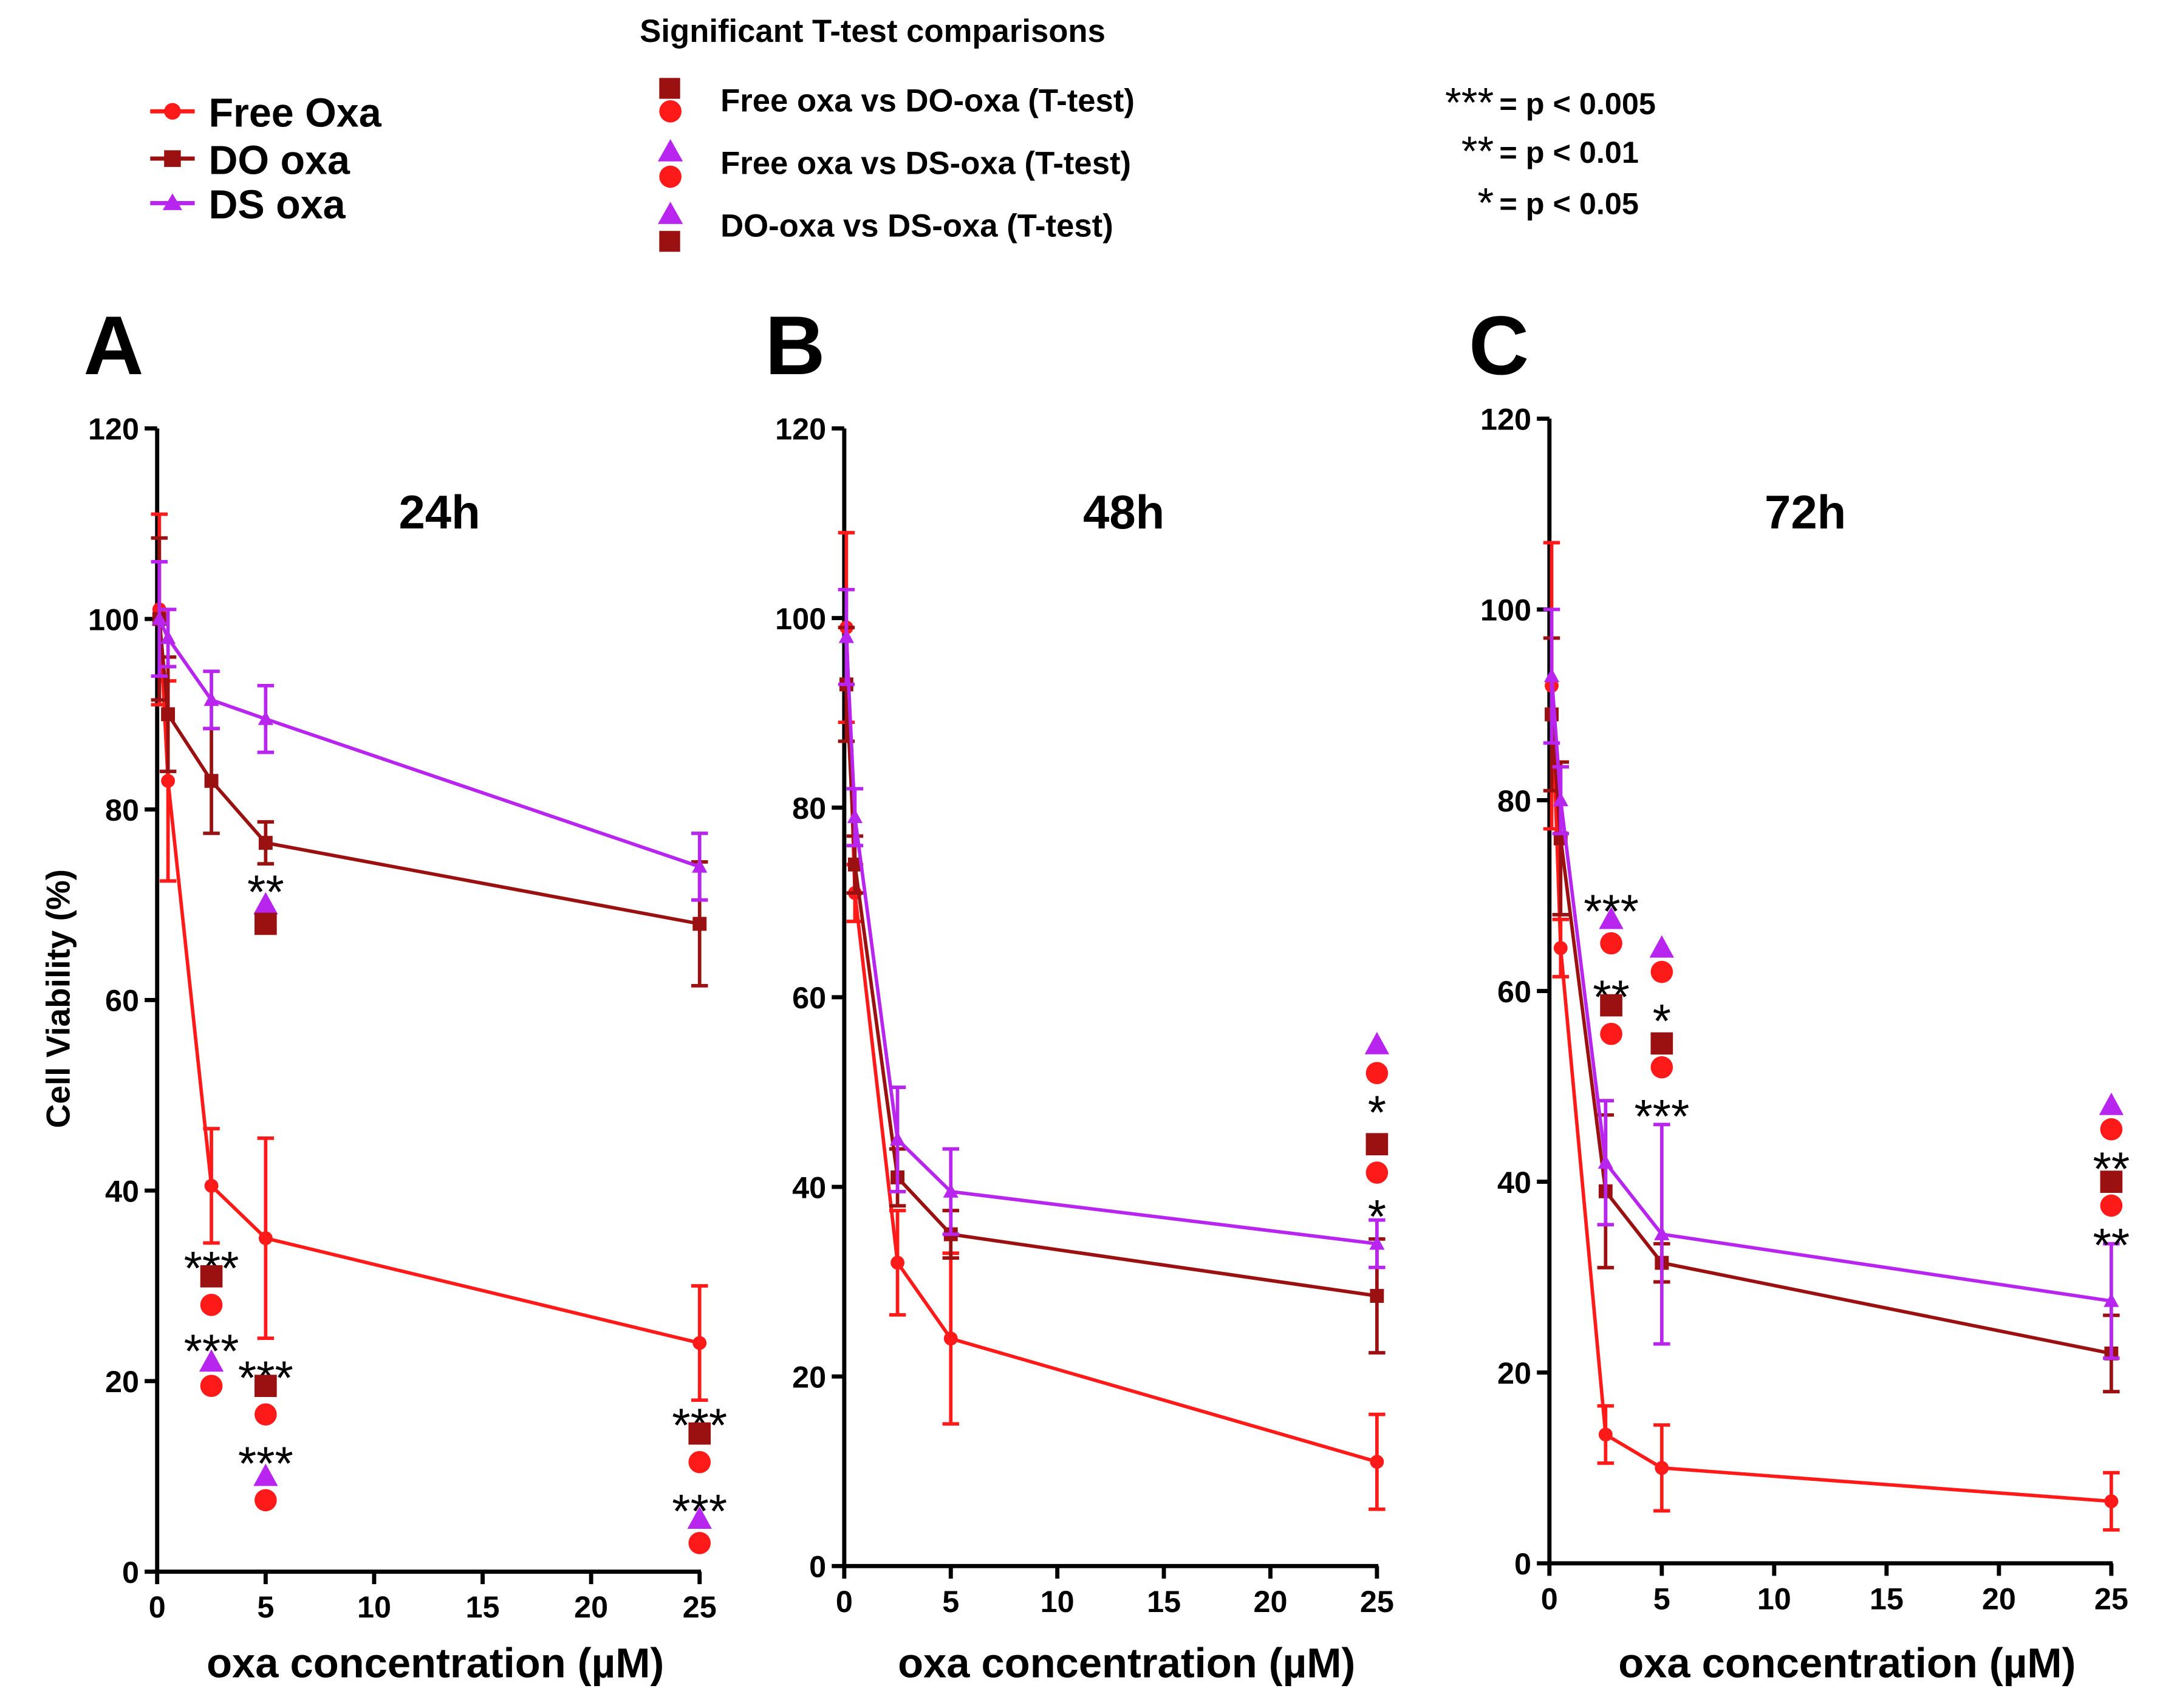 The height and width of the screenshot is (1708, 2160). What do you see at coordinates (1569, 152) in the screenshot?
I see `key-label: = p < 0.01` at bounding box center [1569, 152].